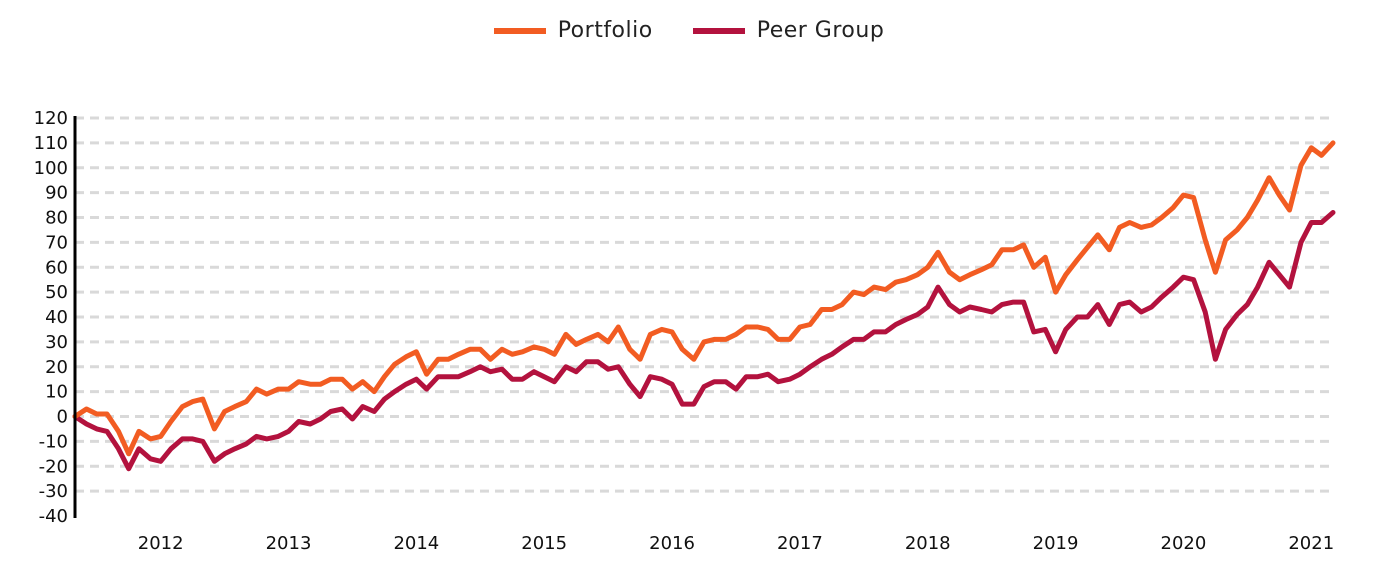 The height and width of the screenshot is (581, 1378). Describe the element at coordinates (62, 417) in the screenshot. I see `y-tick-label: 0` at that location.